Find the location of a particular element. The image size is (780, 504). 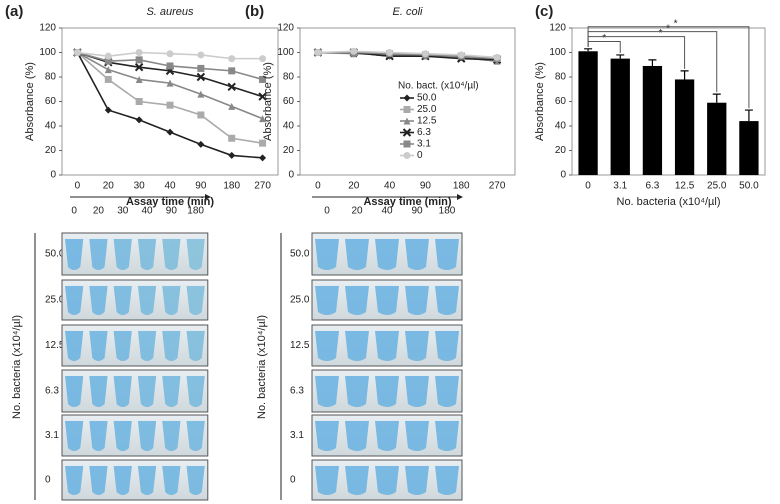

x-tick-label: 3.1 is located at coordinates (620, 186).